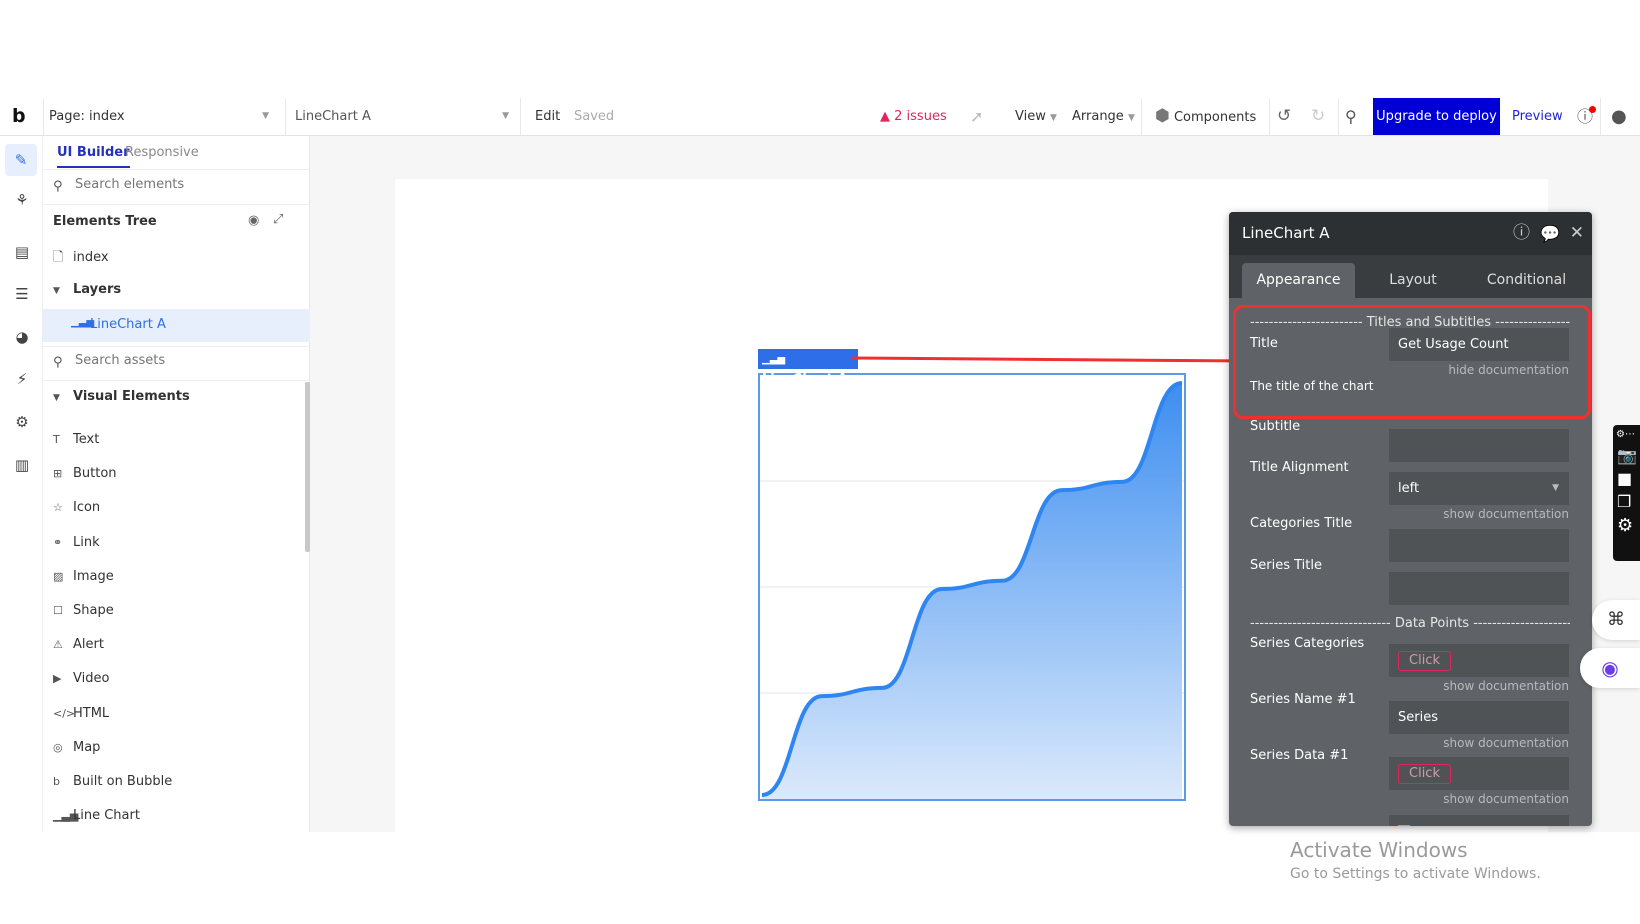 The width and height of the screenshot is (1640, 924). I want to click on tab-ui-builder: UI Builder, so click(93, 156).